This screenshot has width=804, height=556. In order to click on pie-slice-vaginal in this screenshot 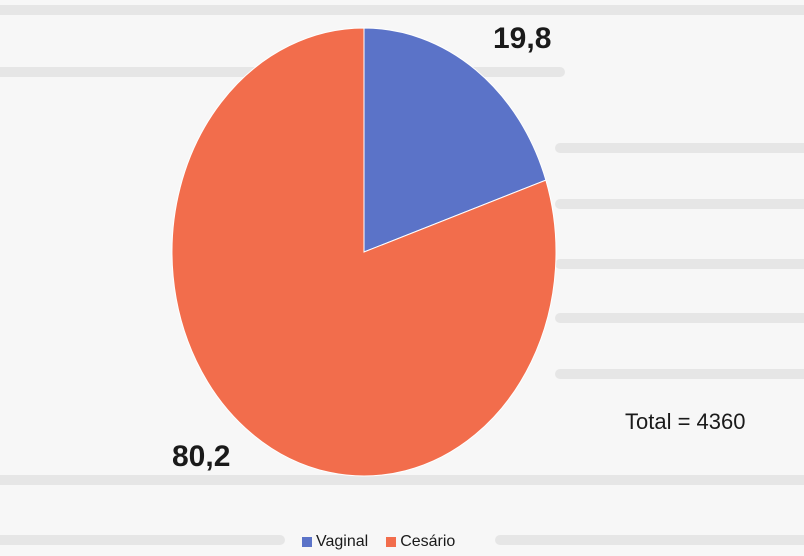, I will do `click(455, 140)`.